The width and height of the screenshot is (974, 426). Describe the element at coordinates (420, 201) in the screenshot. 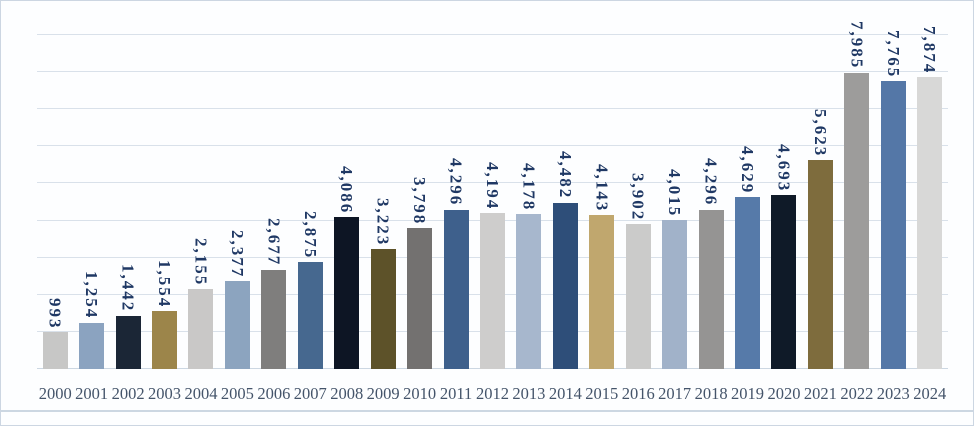

I see `bar-value-label: 3,798` at that location.